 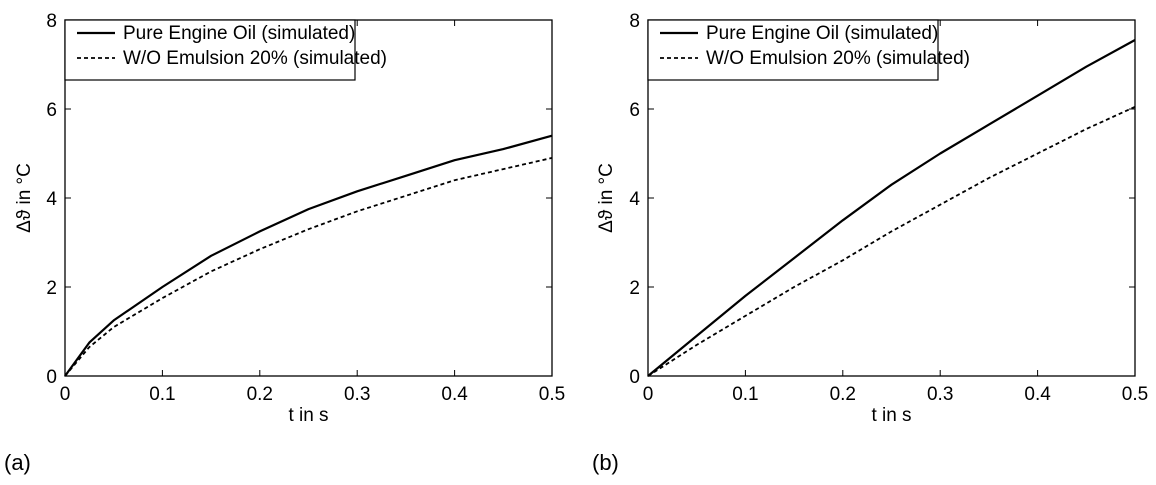 What do you see at coordinates (605, 462) in the screenshot?
I see `panel-label: (b)` at bounding box center [605, 462].